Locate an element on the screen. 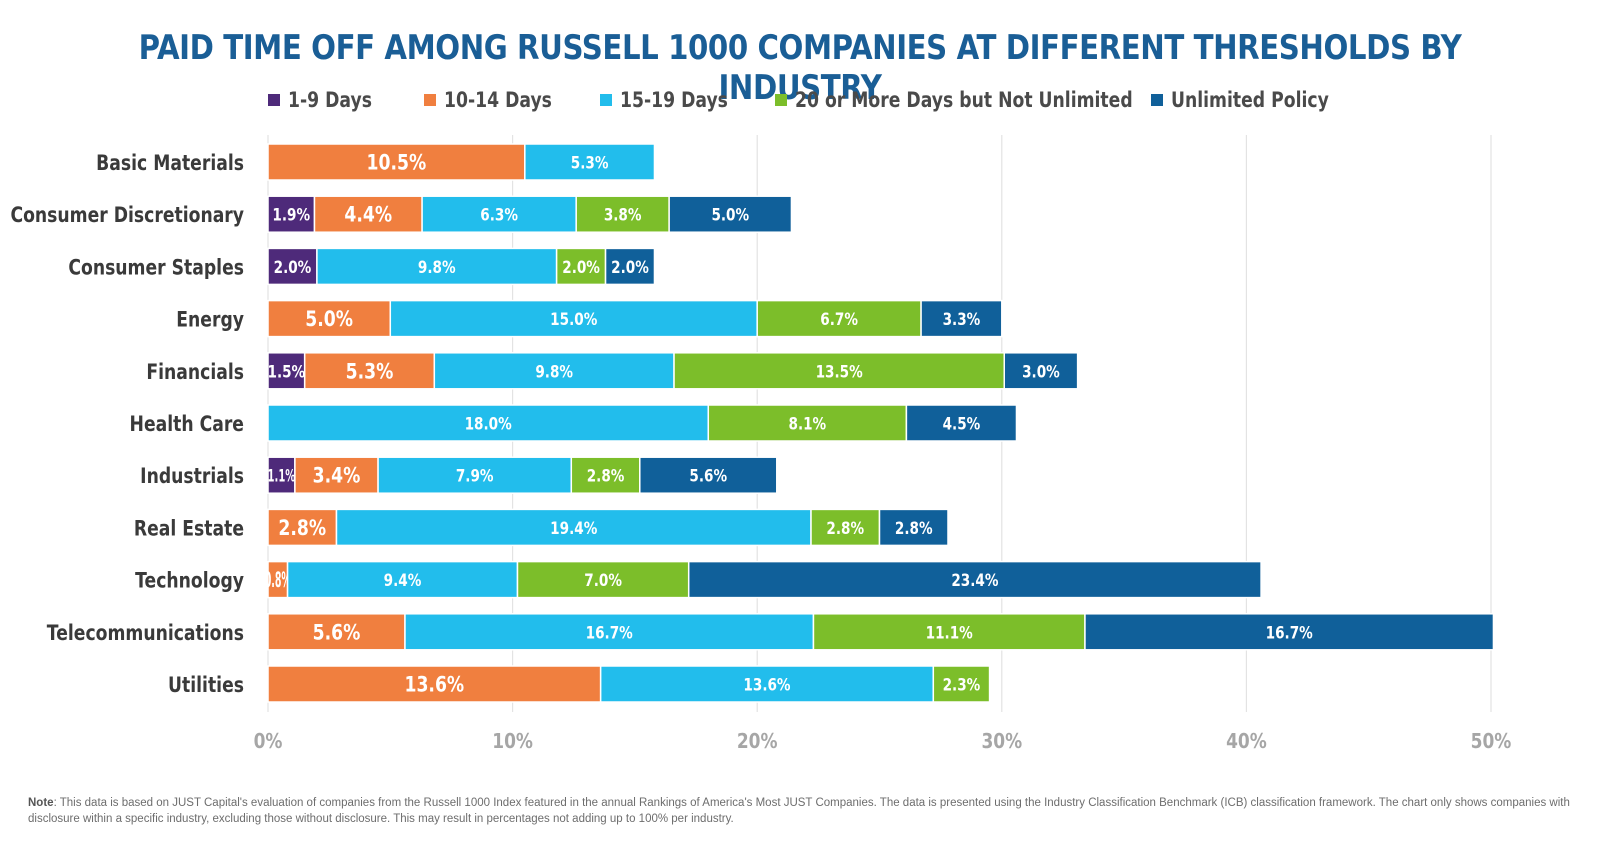 The height and width of the screenshot is (864, 1600). data-label: 13.5% is located at coordinates (839, 372).